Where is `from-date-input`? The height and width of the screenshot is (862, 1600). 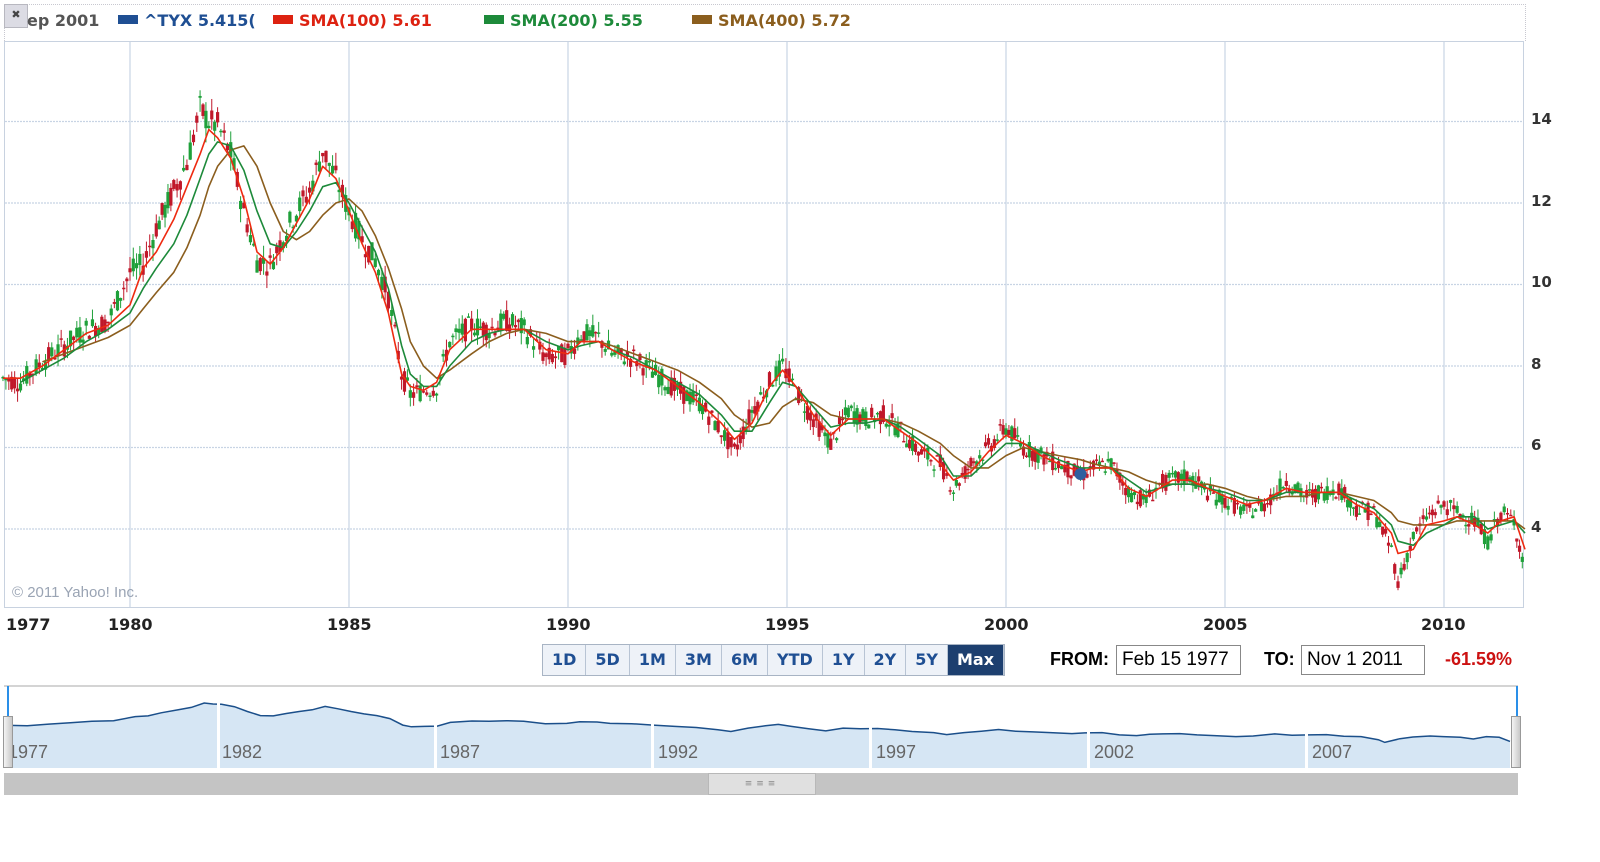 from-date-input is located at coordinates (1178, 660).